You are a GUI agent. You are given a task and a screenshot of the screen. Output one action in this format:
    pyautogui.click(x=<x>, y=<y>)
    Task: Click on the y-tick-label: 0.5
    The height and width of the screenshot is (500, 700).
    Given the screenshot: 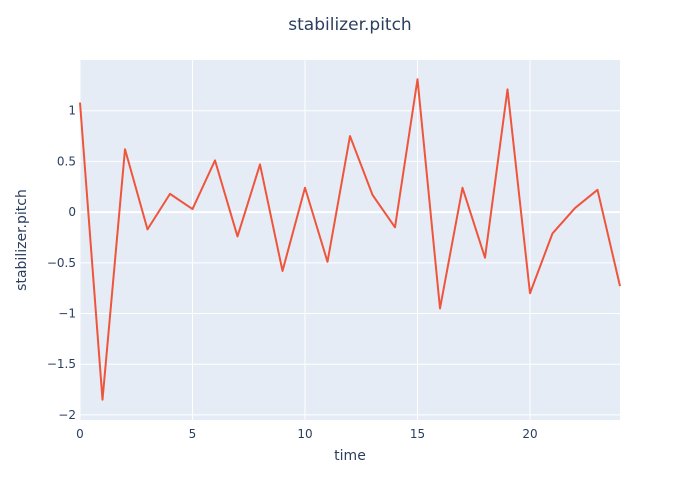 What is the action you would take?
    pyautogui.click(x=66, y=161)
    